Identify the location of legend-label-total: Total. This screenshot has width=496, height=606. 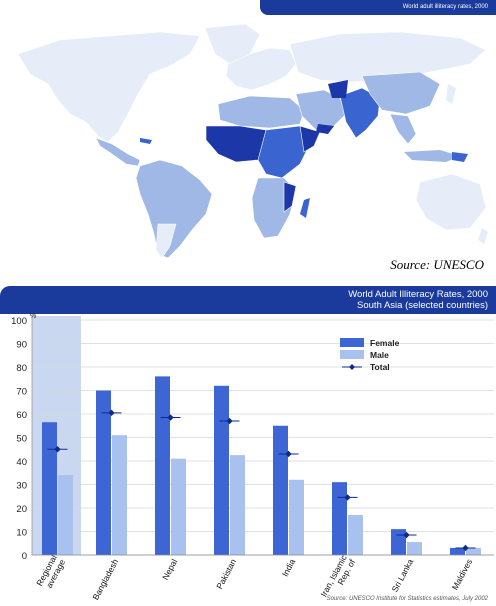
(380, 367).